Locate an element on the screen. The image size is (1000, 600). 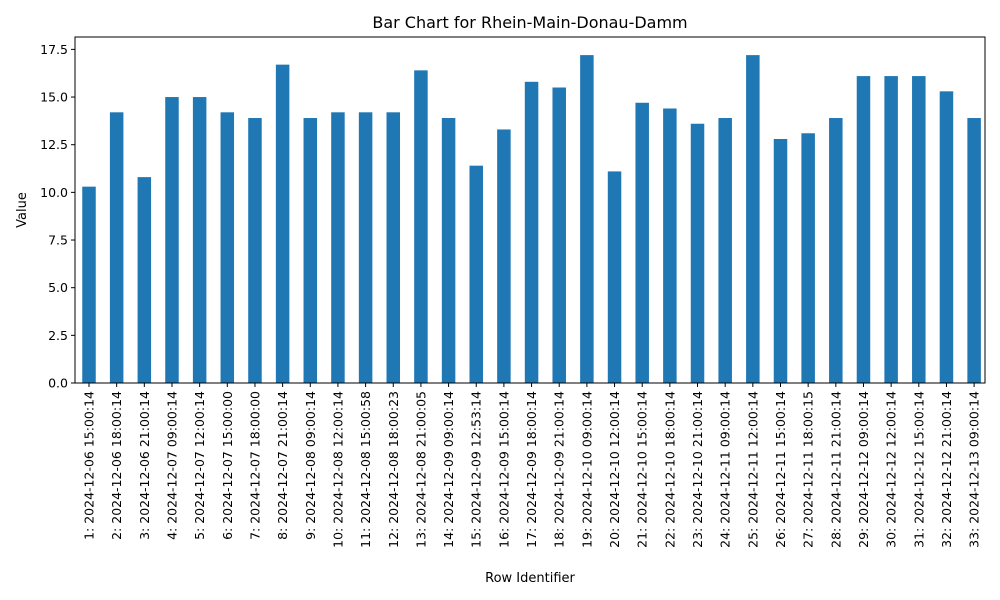
x-tick-label: 8: 2024-12-07 21:00:14 is located at coordinates (282, 465).